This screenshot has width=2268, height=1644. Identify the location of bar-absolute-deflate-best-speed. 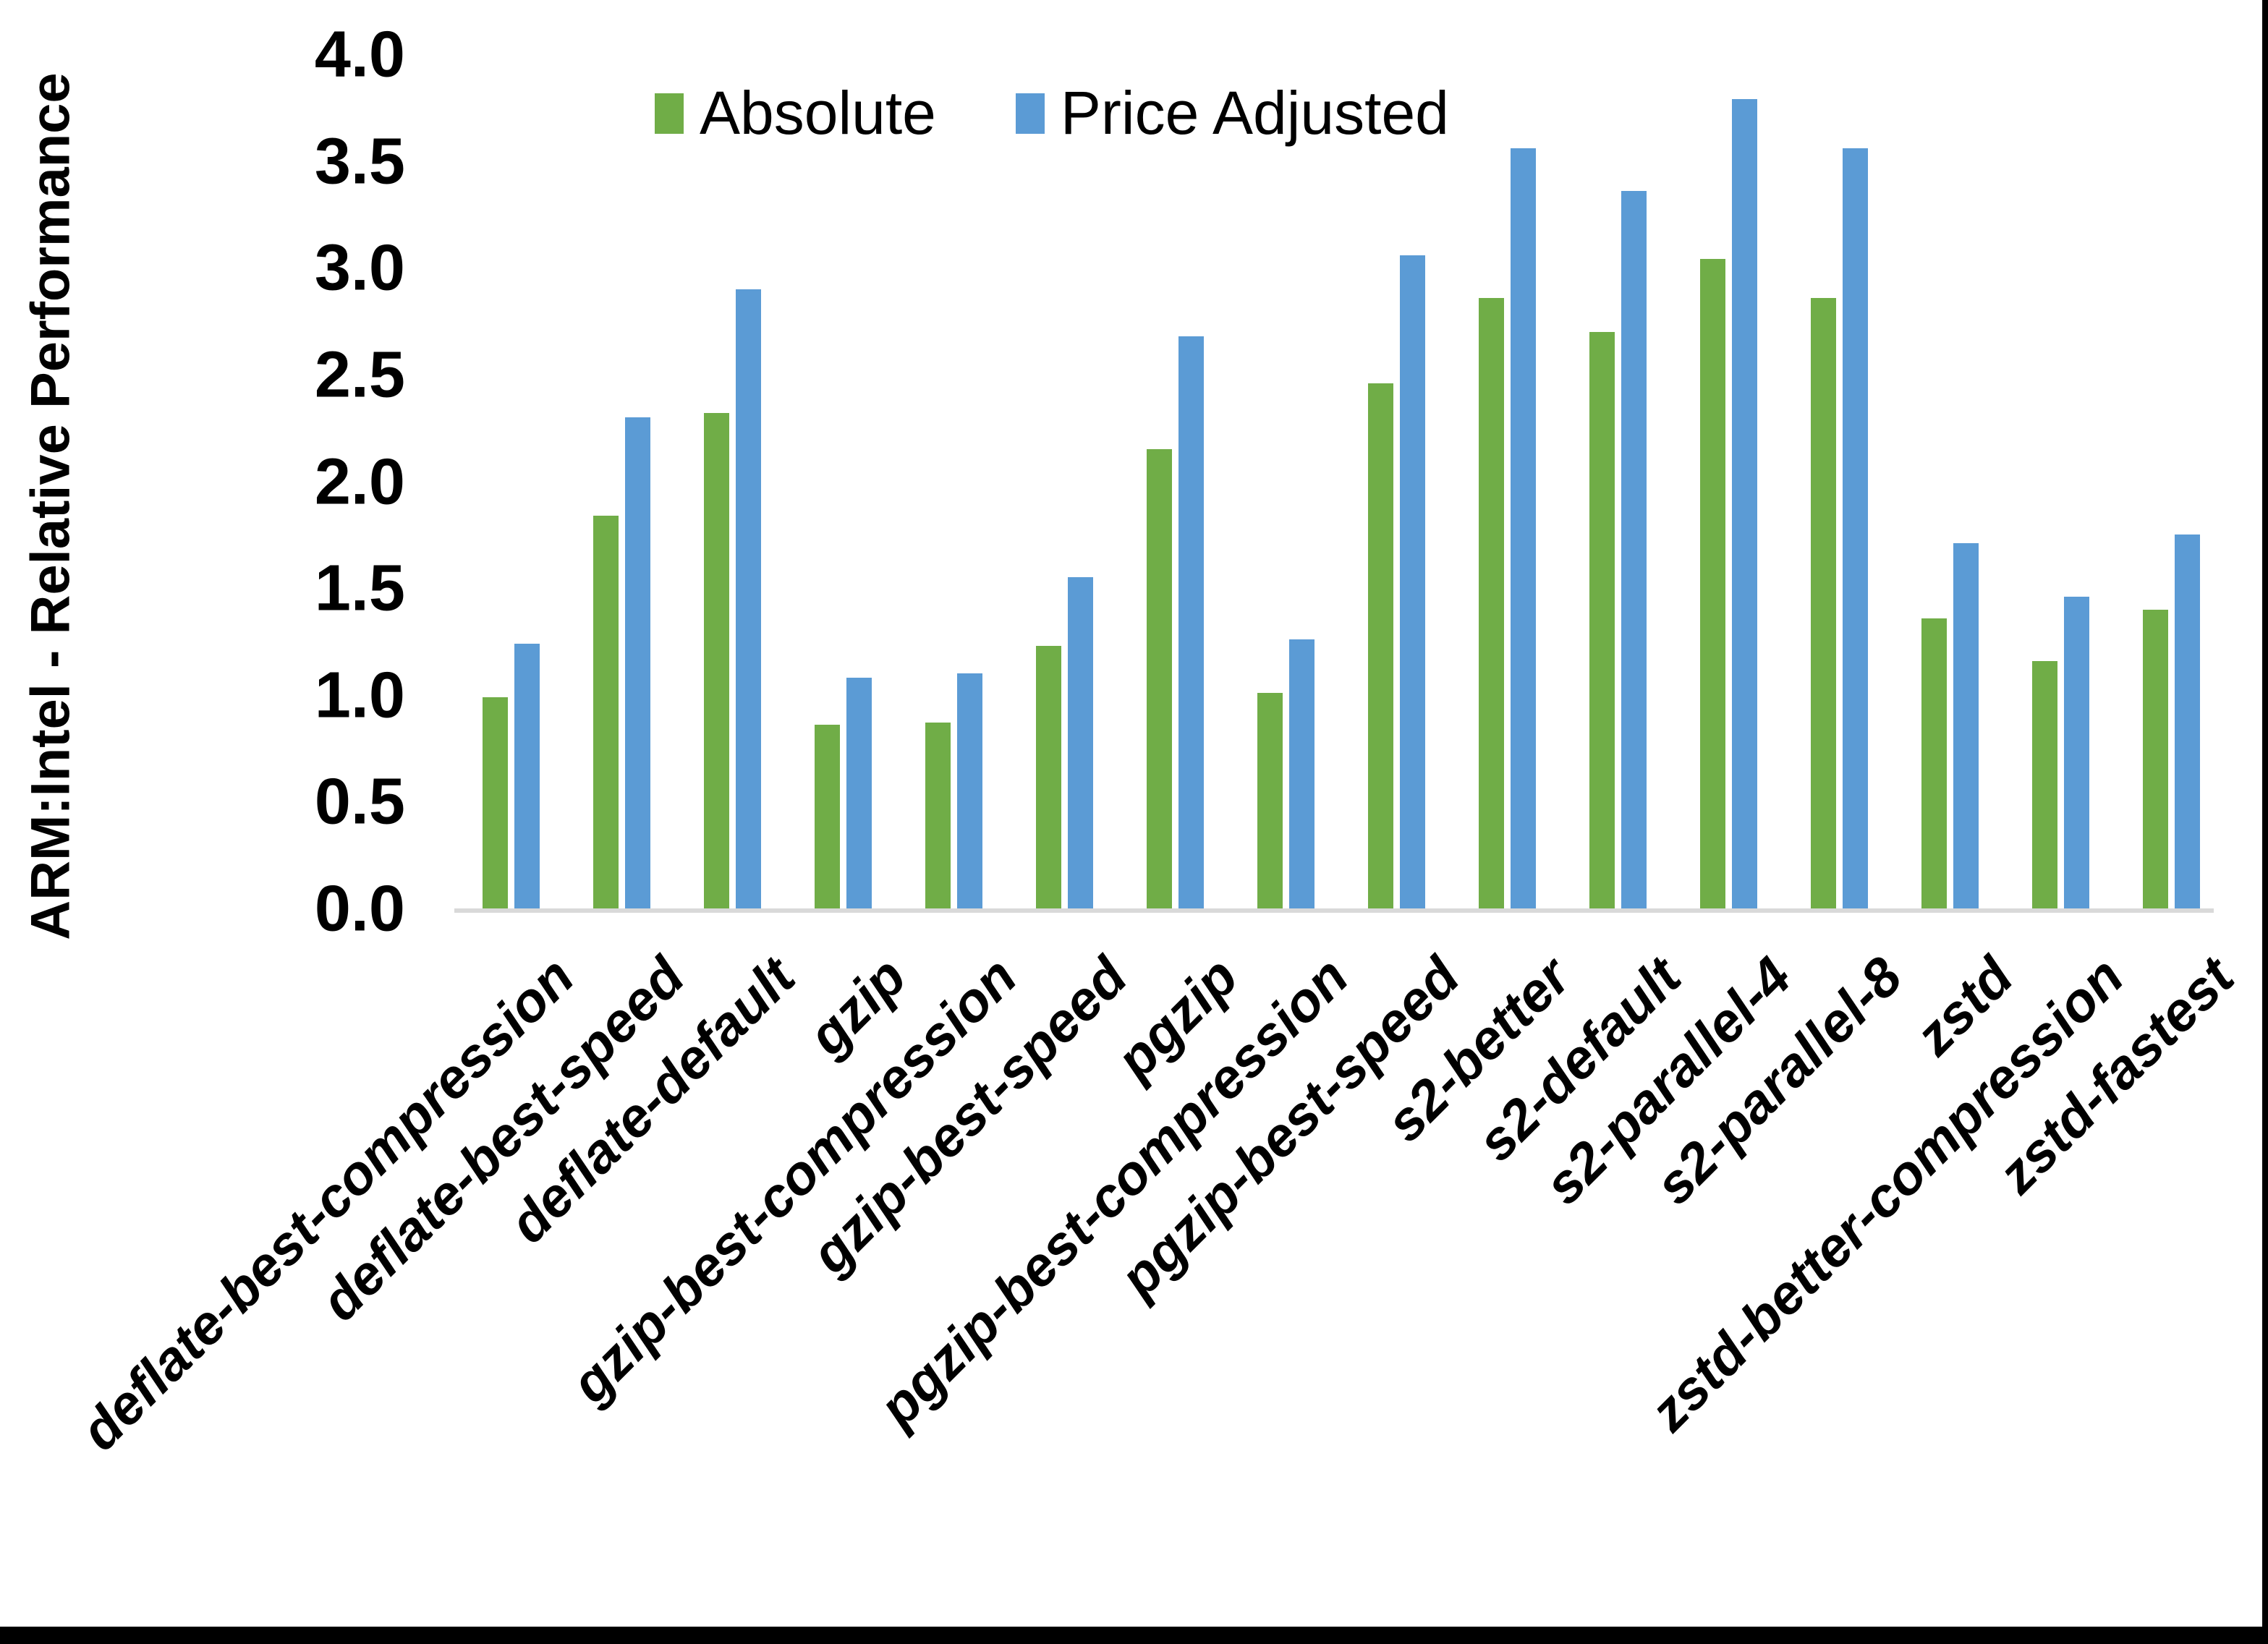
(606, 711).